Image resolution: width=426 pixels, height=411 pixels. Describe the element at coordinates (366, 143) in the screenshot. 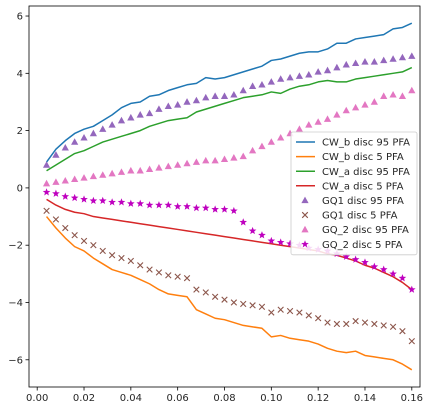

I see `legend-label: CW_b disc 95 PFA` at that location.